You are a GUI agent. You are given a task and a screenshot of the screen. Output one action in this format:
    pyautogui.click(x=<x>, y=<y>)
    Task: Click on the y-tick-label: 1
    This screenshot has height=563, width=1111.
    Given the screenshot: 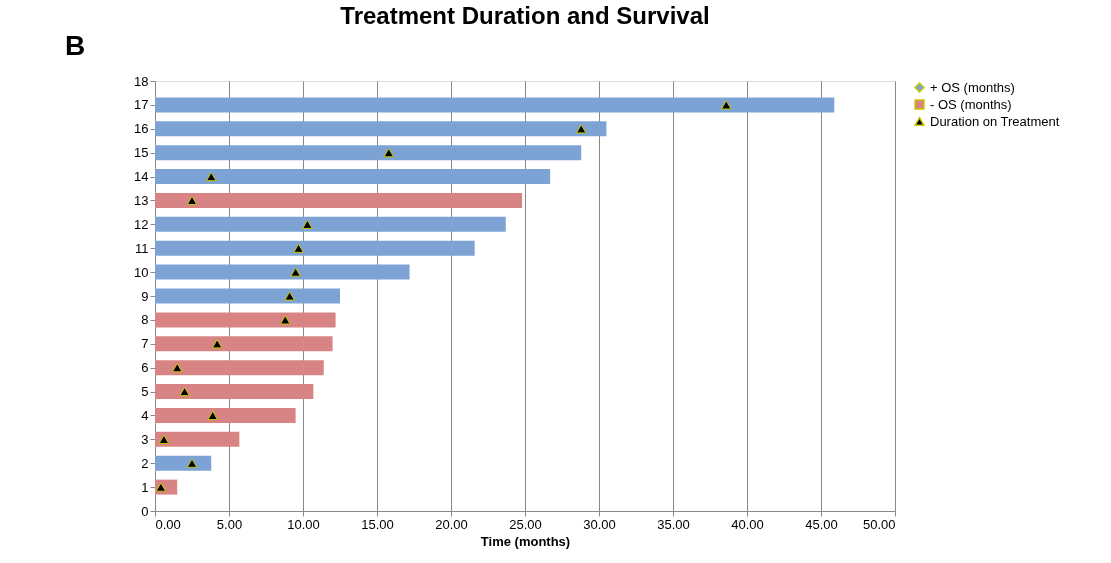 What is the action you would take?
    pyautogui.click(x=145, y=487)
    